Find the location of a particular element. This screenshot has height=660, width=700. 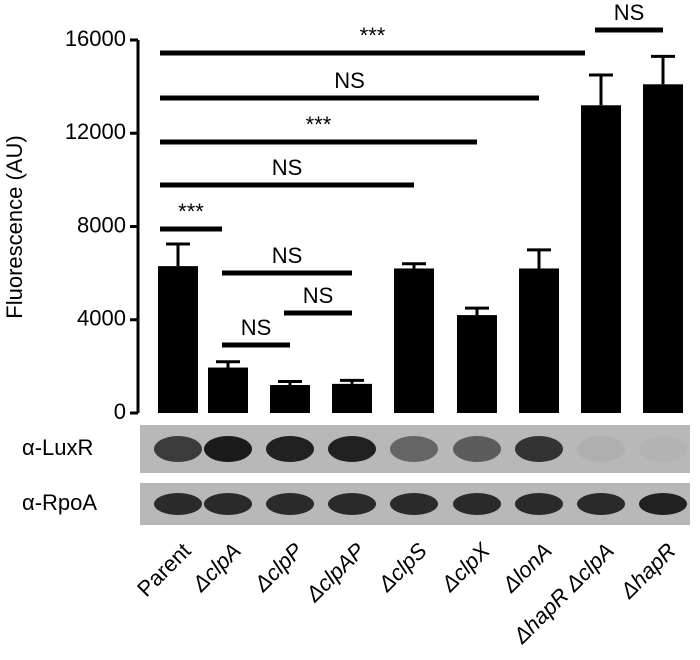

y-tick-label: 4000 is located at coordinates (101, 318).